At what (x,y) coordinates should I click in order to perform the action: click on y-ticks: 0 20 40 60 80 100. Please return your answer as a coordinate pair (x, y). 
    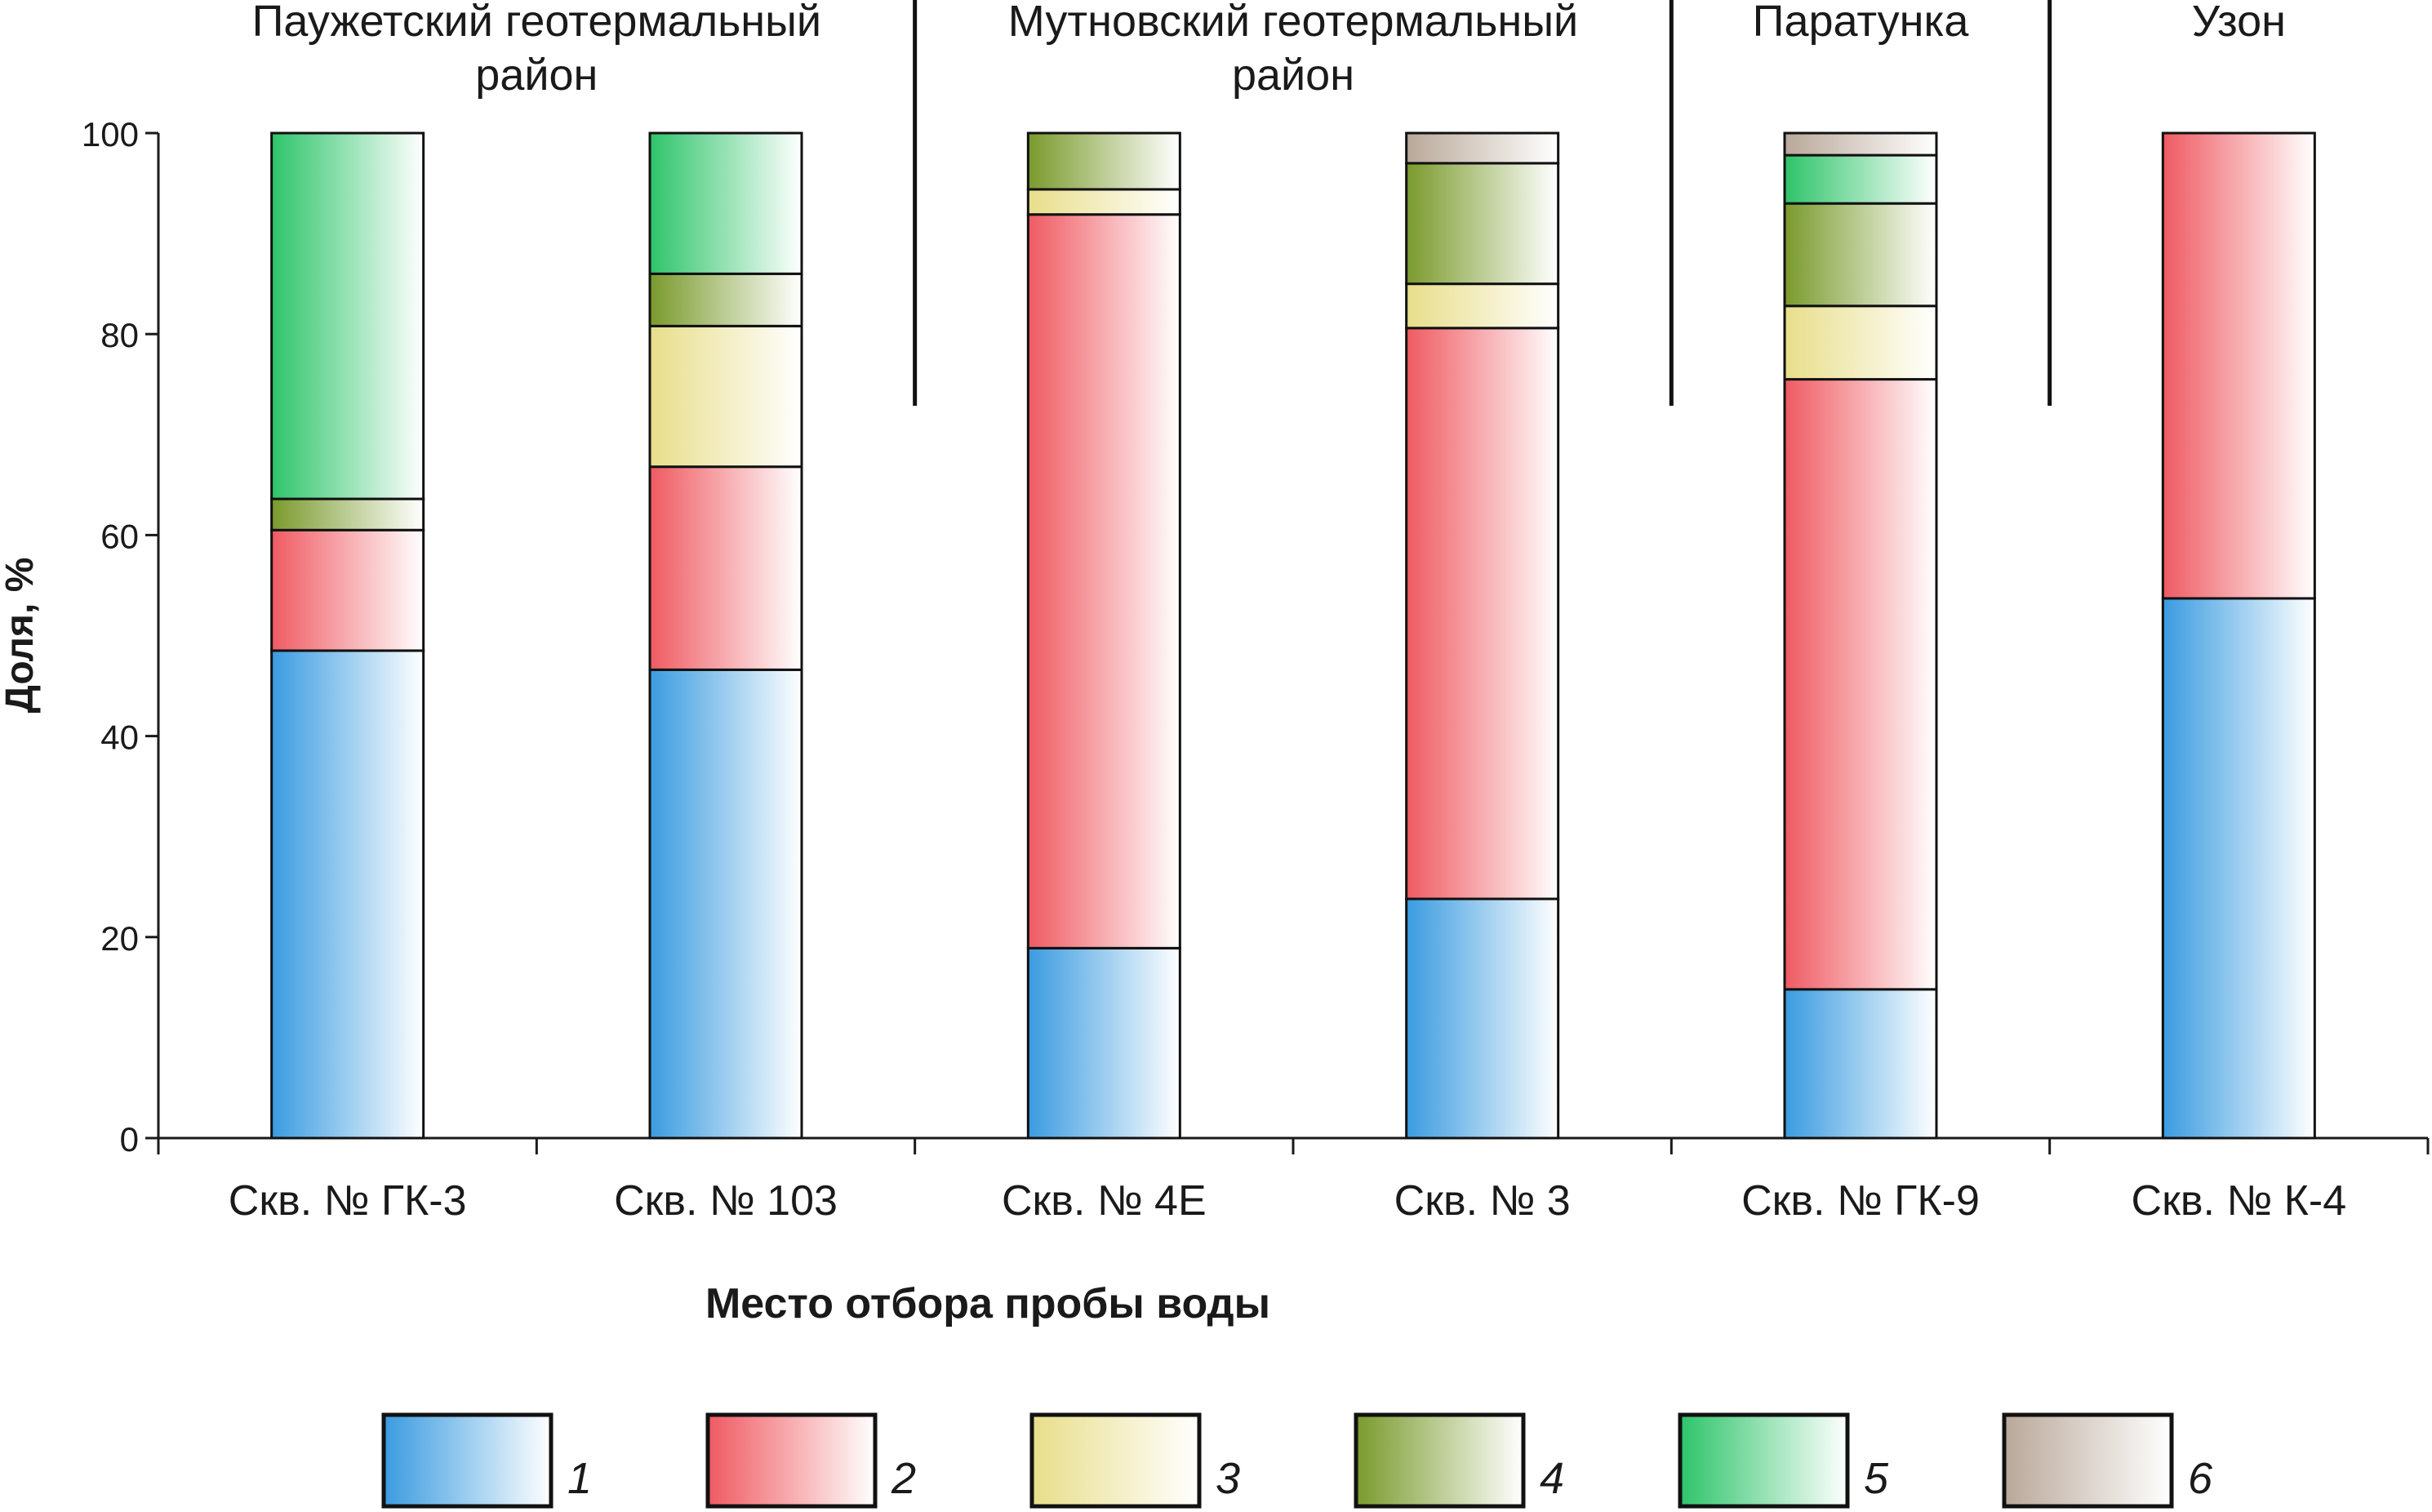
    Looking at the image, I should click on (120, 637).